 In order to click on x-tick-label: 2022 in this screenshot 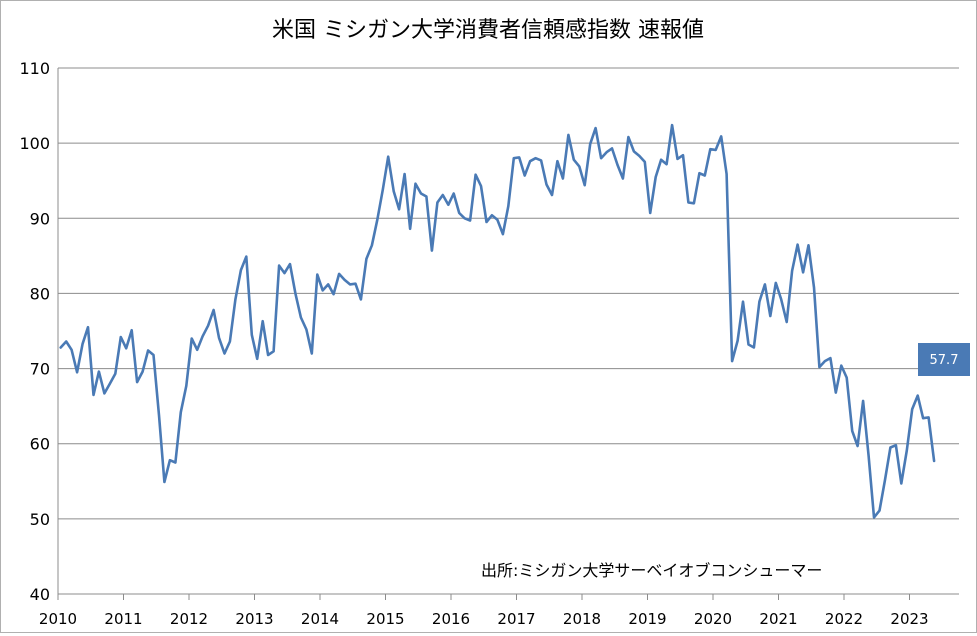, I will do `click(844, 619)`.